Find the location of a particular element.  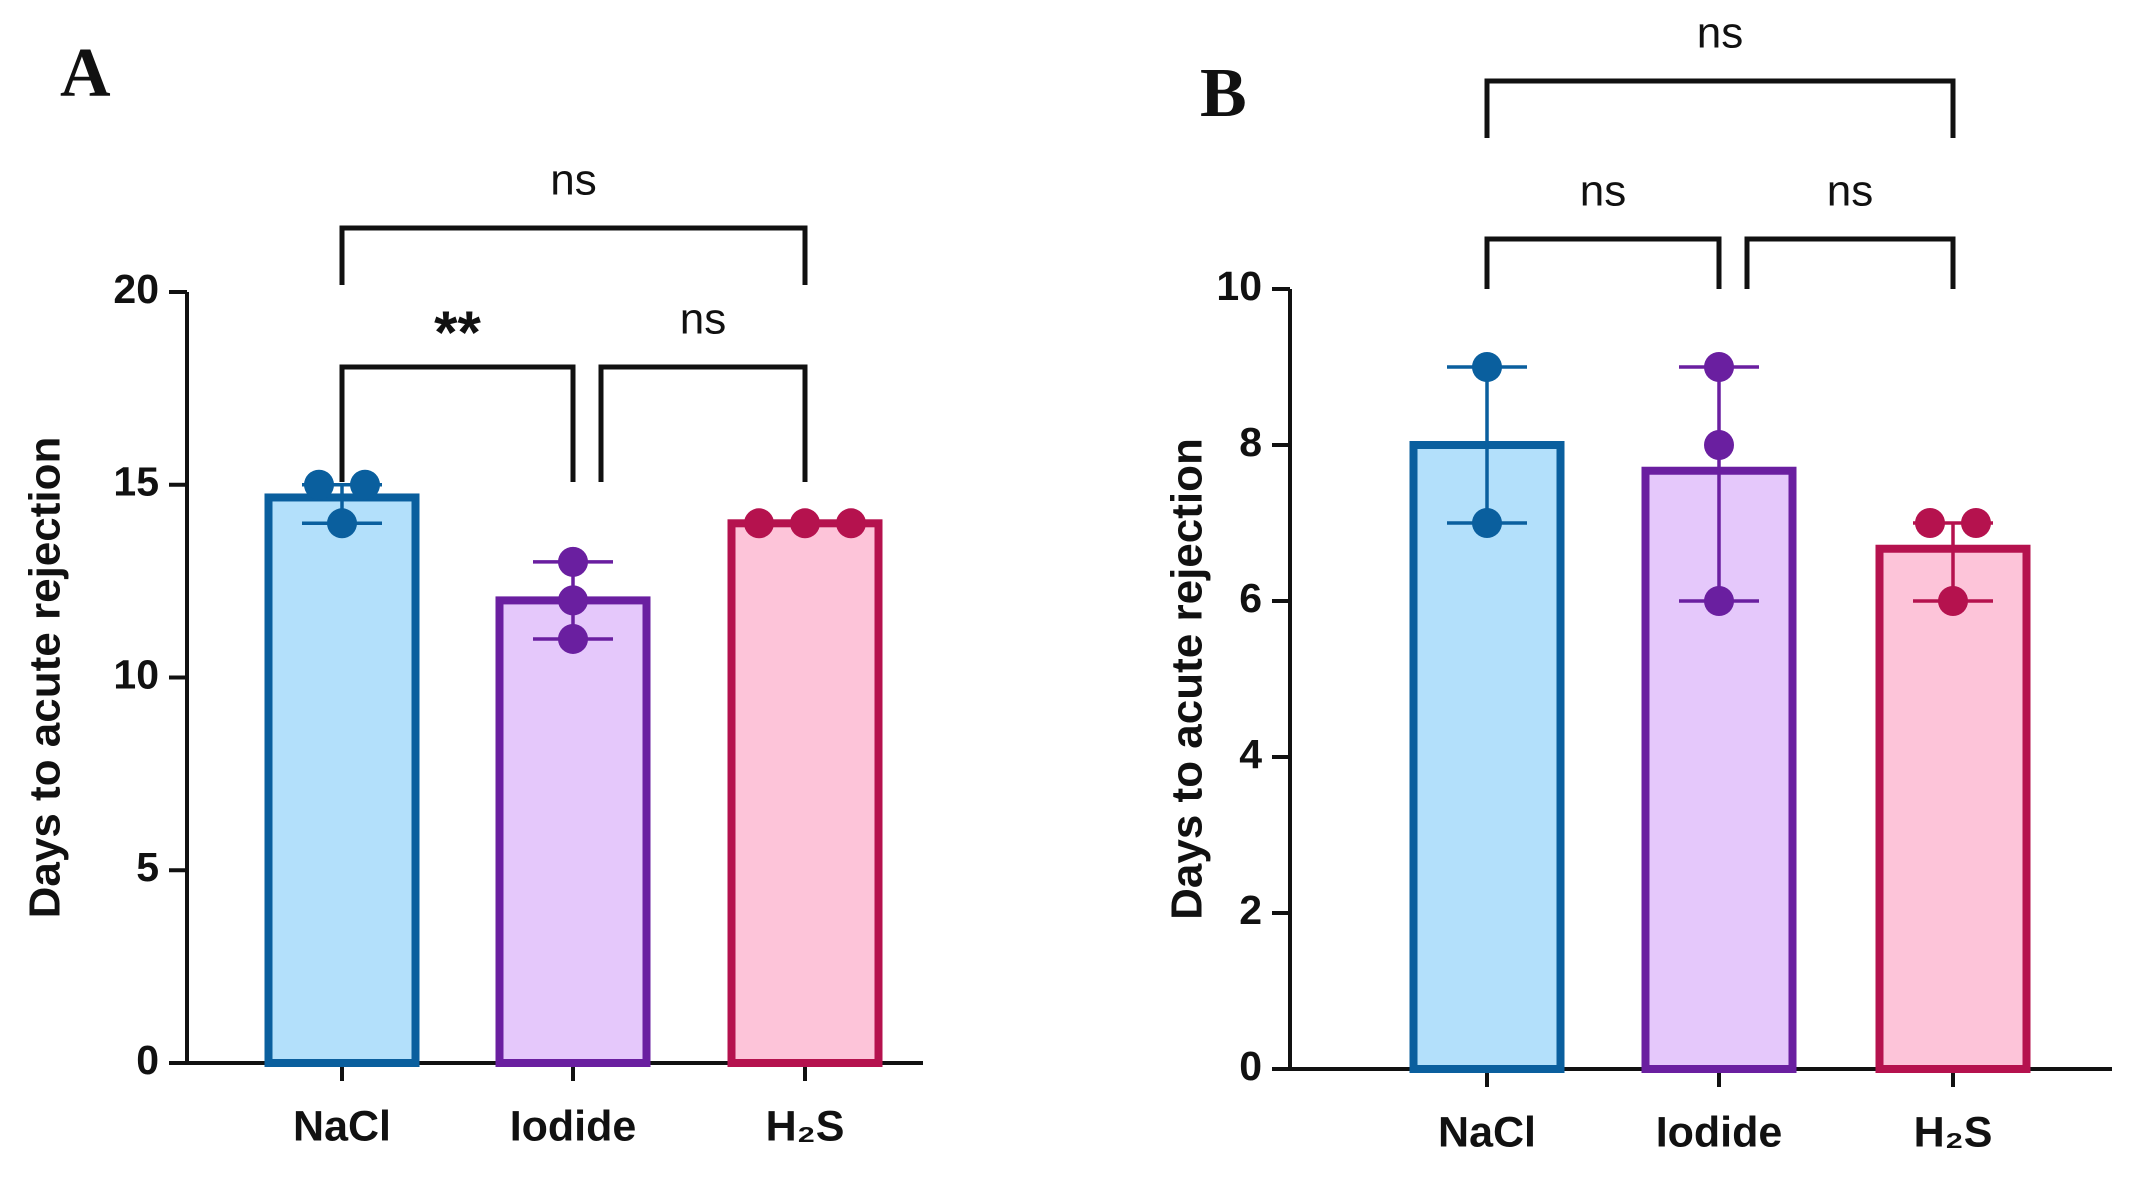

y-tick-label: 4 is located at coordinates (1250, 754).